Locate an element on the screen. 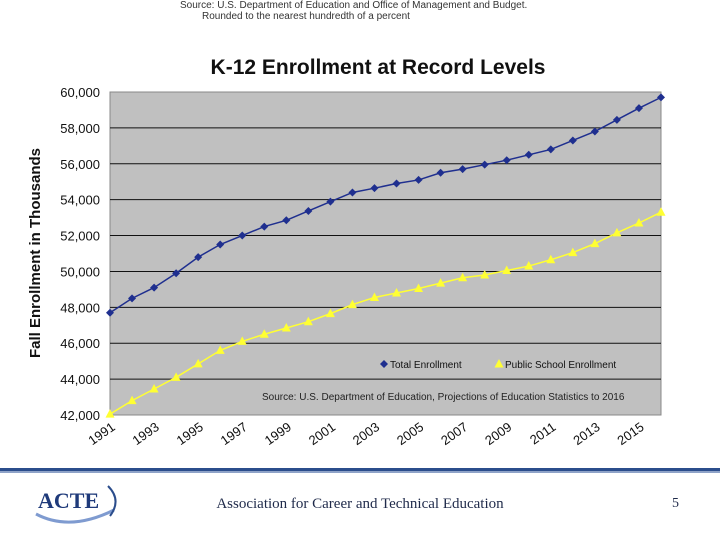 The image size is (720, 540). x-tick-label: 1999 is located at coordinates (278, 433).